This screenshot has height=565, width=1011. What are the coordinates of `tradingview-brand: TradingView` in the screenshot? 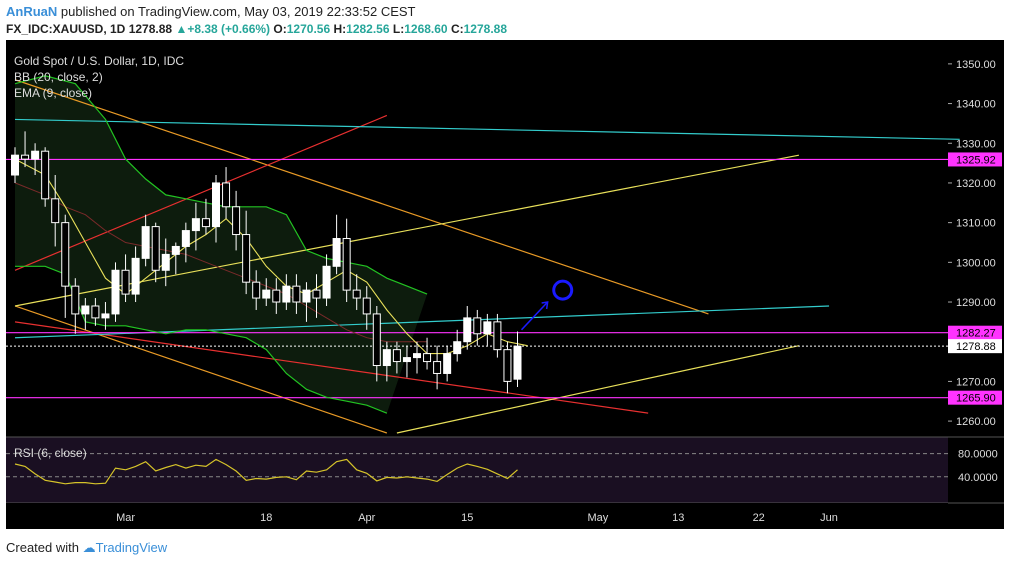 It's located at (131, 547).